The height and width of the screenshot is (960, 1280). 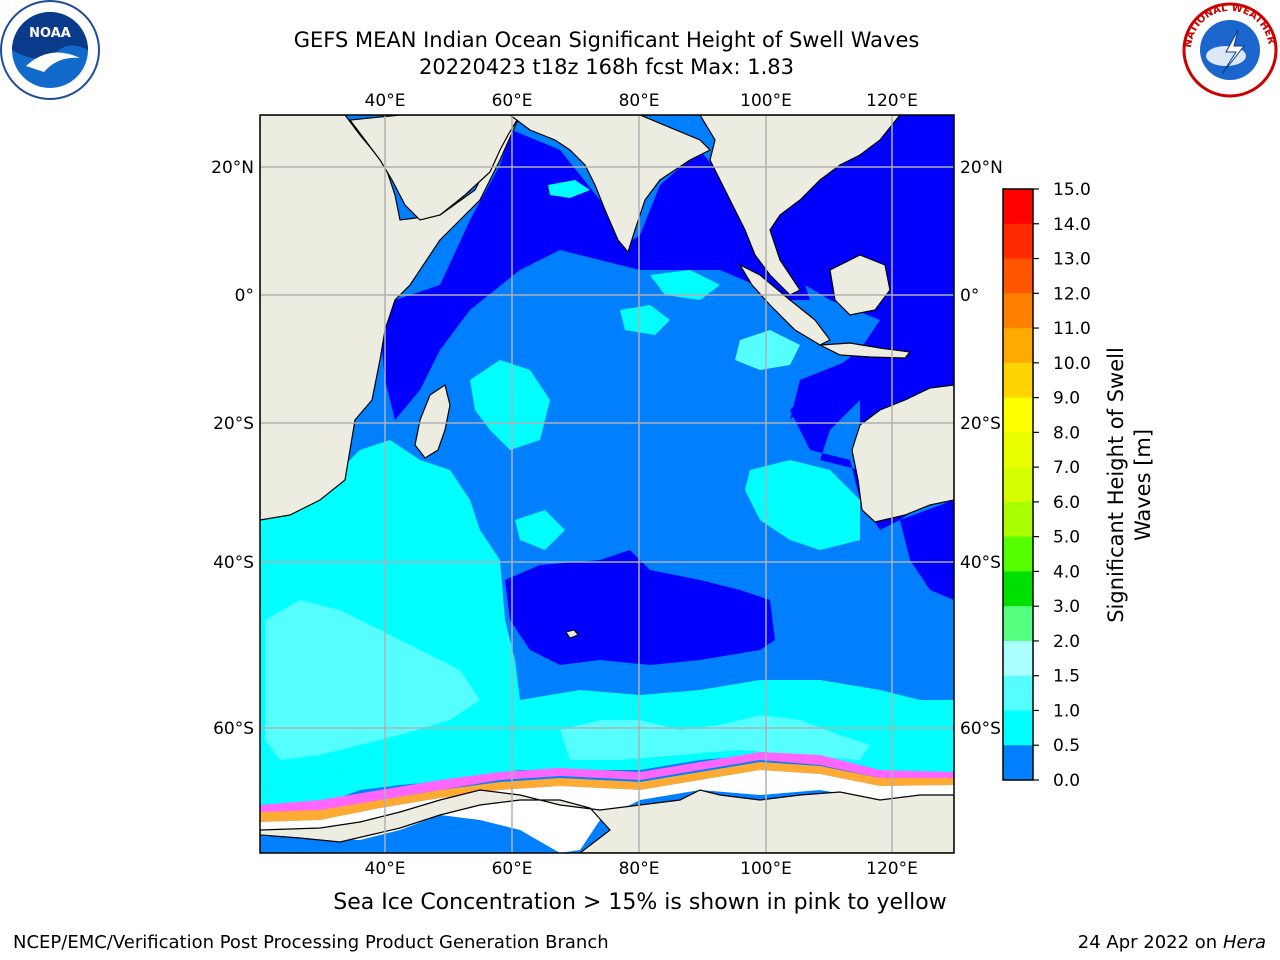 I want to click on lon-label-bottom: 120°E, so click(x=892, y=869).